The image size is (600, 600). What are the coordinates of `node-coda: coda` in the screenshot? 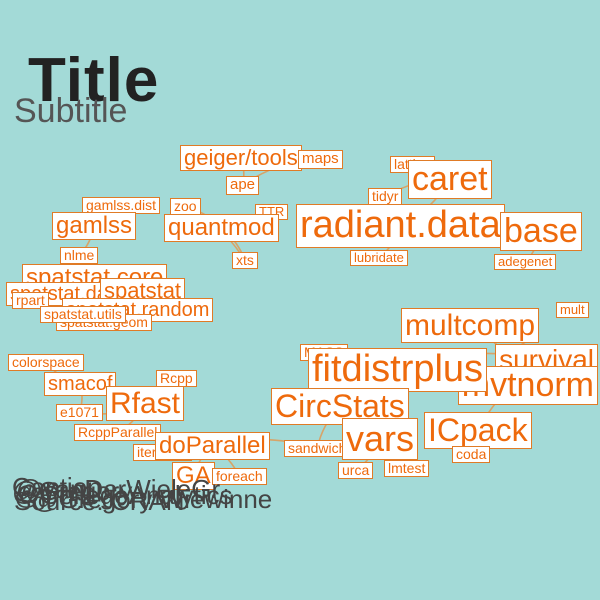 It's located at (471, 455).